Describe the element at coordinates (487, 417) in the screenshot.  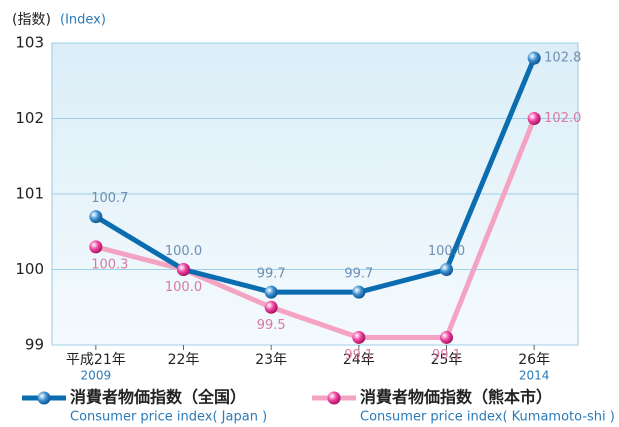
I see `legend-label-en: Consumer price index( Kumamoto-shi )` at that location.